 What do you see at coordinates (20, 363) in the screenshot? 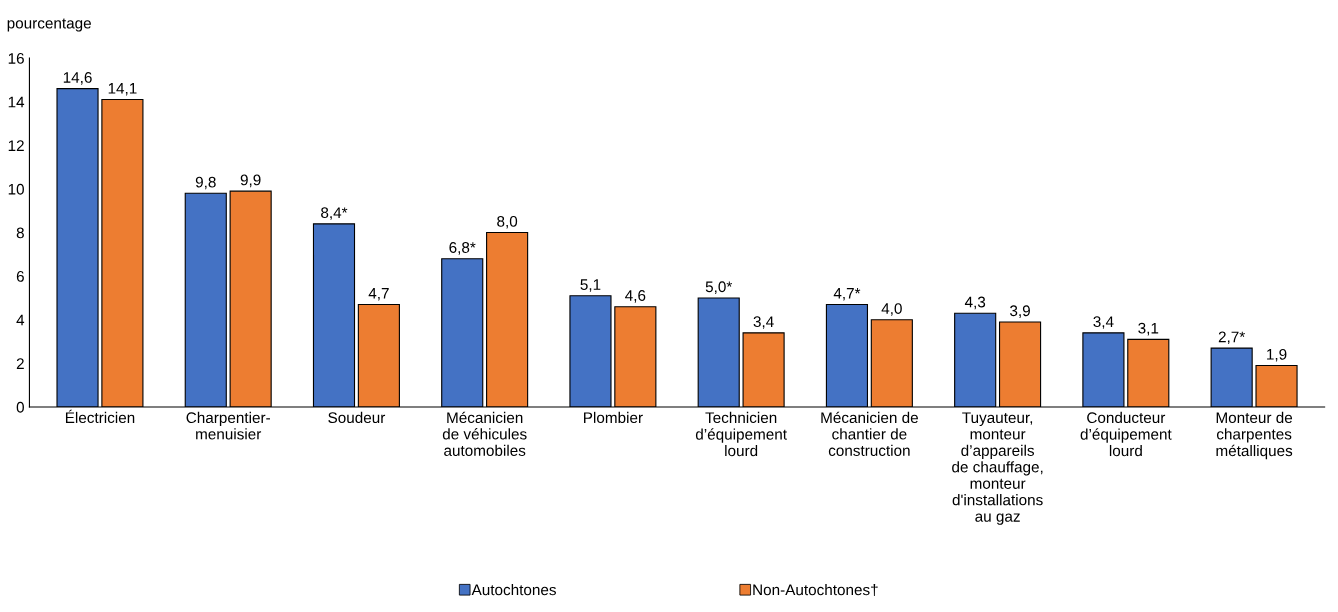
I see `y-tick-label: 2` at bounding box center [20, 363].